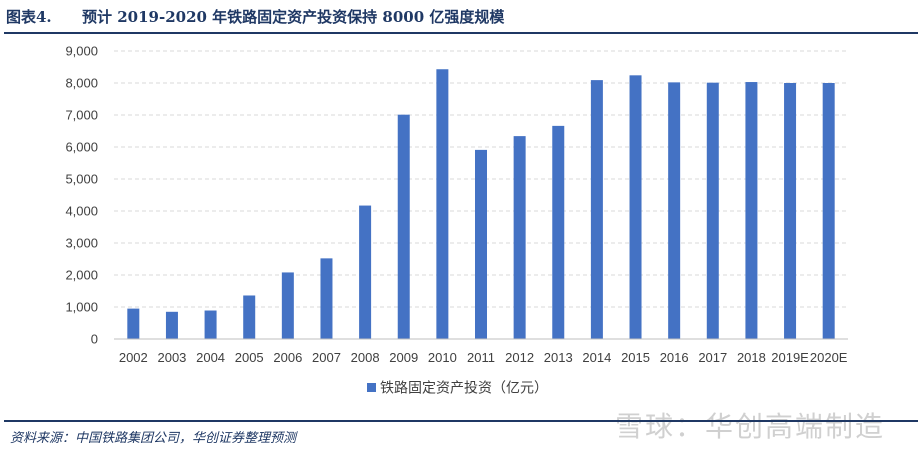 This screenshot has width=922, height=450. What do you see at coordinates (635, 207) in the screenshot?
I see `bar-2015` at bounding box center [635, 207].